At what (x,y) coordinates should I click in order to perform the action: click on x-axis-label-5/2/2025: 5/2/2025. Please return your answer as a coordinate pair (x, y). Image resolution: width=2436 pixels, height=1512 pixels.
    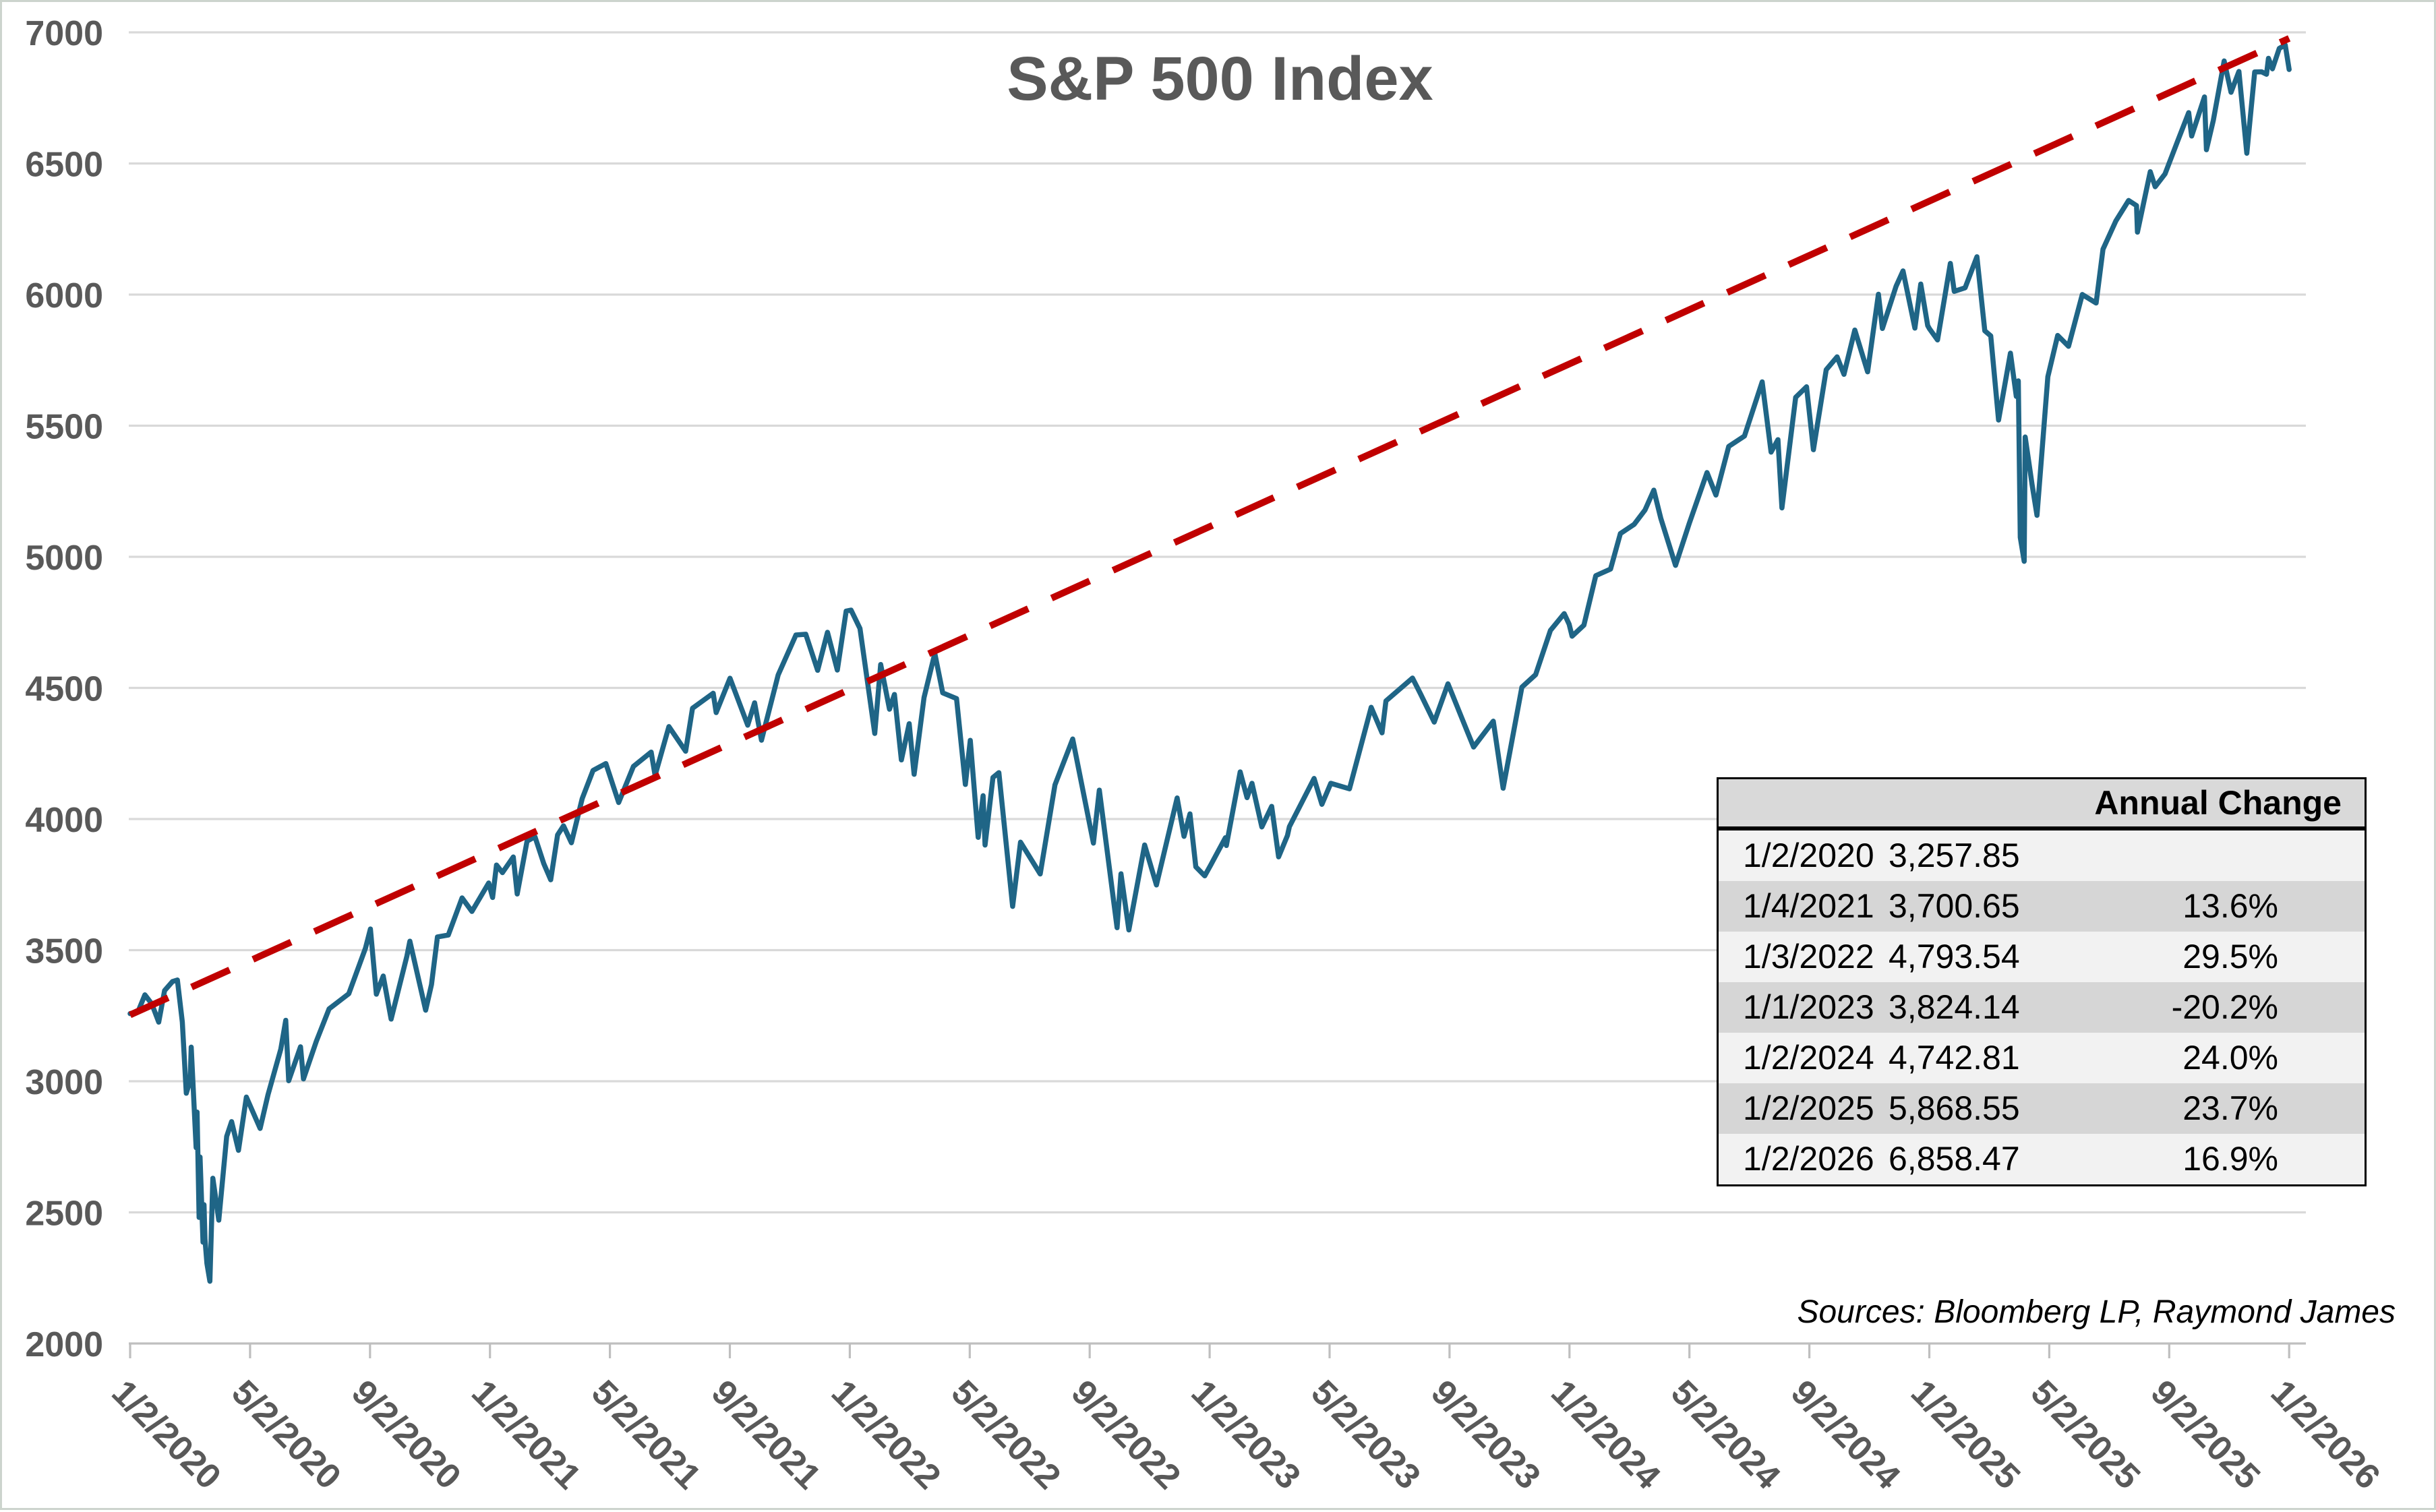
    Looking at the image, I should click on (2085, 1434).